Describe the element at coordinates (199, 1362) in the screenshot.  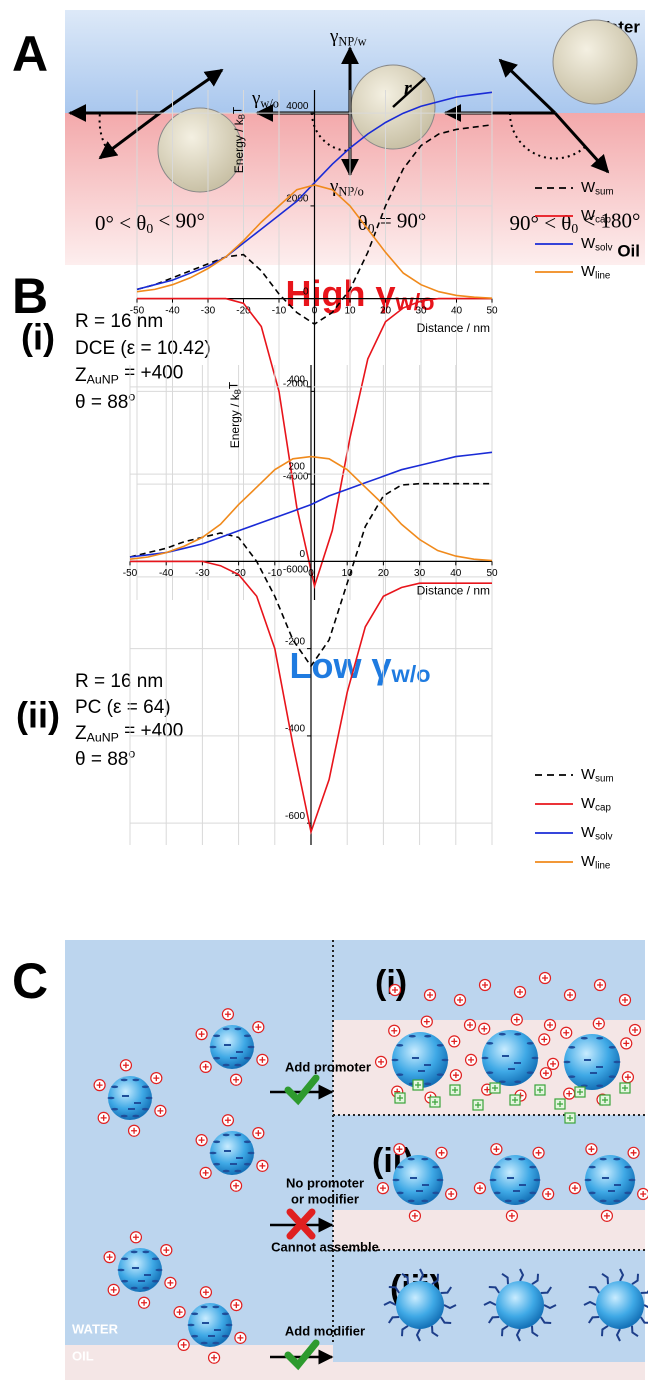
I see `oil-phase` at that location.